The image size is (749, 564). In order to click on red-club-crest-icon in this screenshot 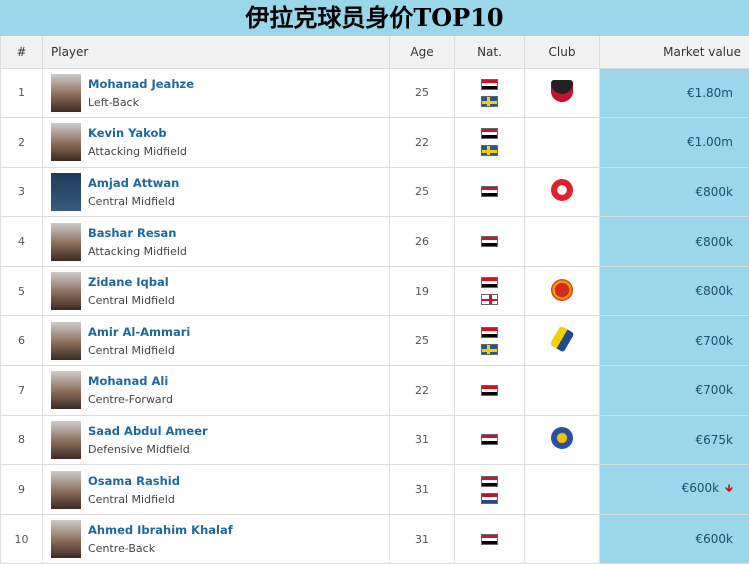, I will do `click(562, 190)`.